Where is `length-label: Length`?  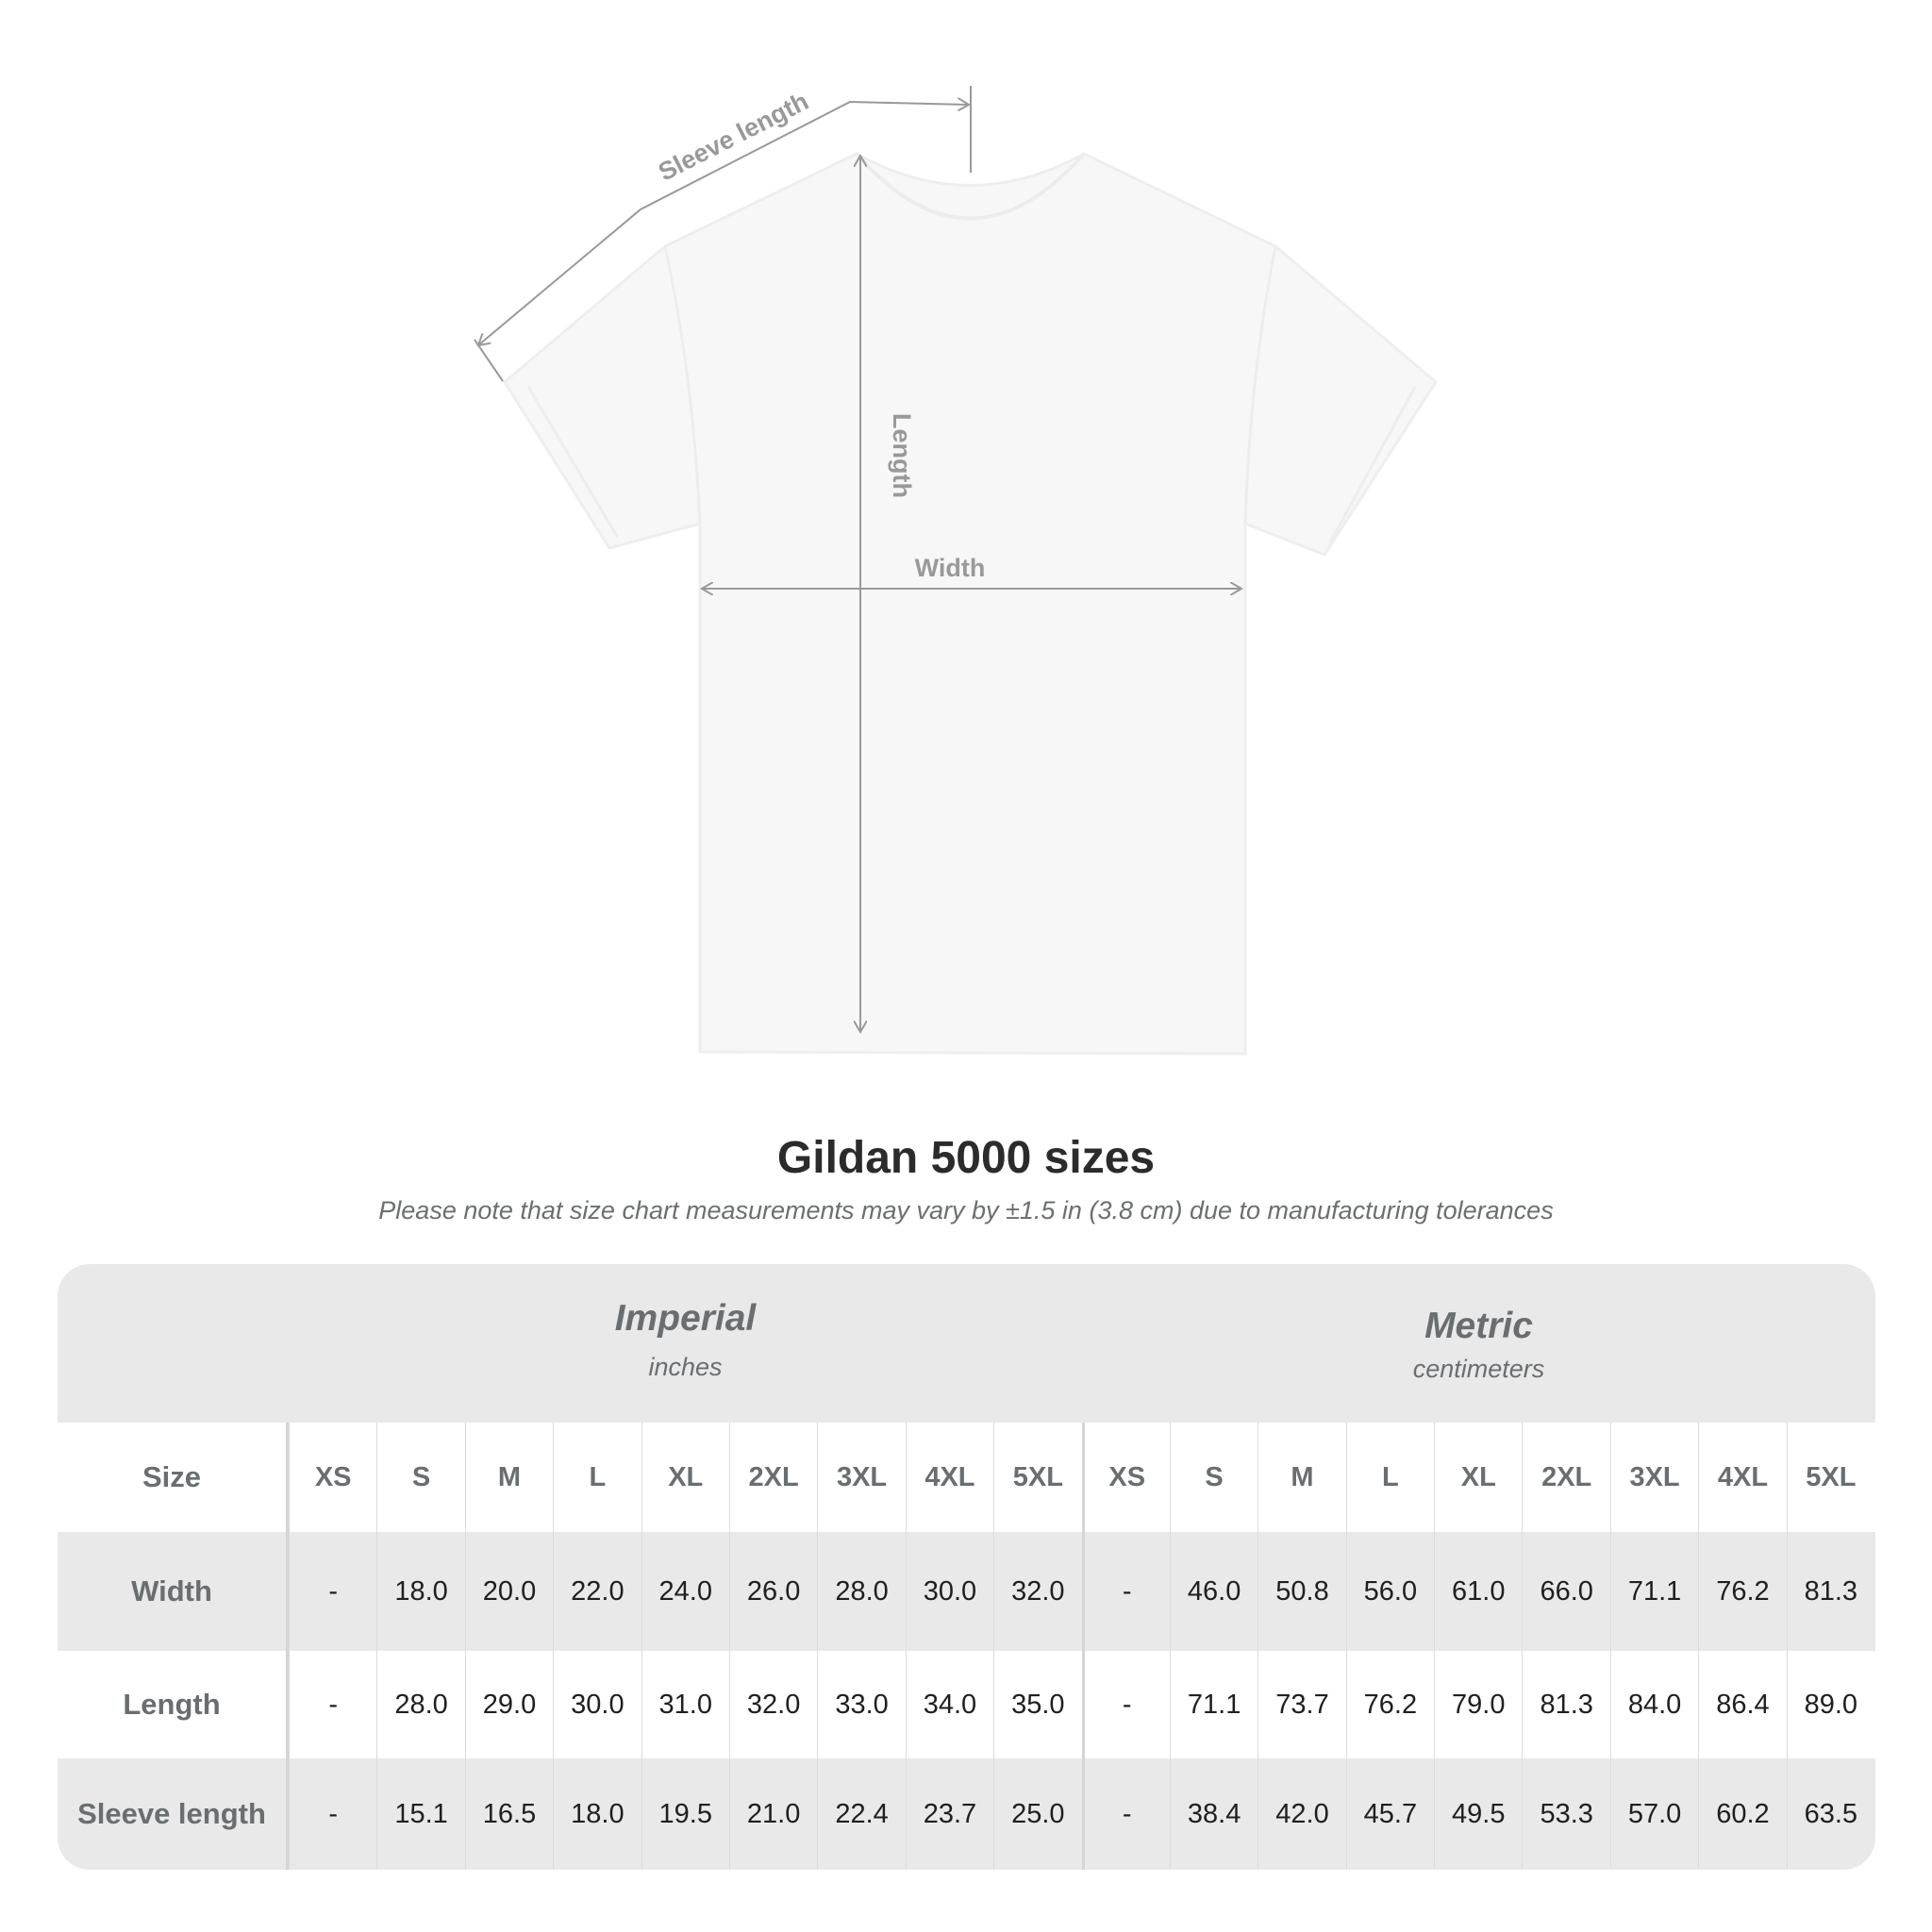
length-label: Length is located at coordinates (902, 456).